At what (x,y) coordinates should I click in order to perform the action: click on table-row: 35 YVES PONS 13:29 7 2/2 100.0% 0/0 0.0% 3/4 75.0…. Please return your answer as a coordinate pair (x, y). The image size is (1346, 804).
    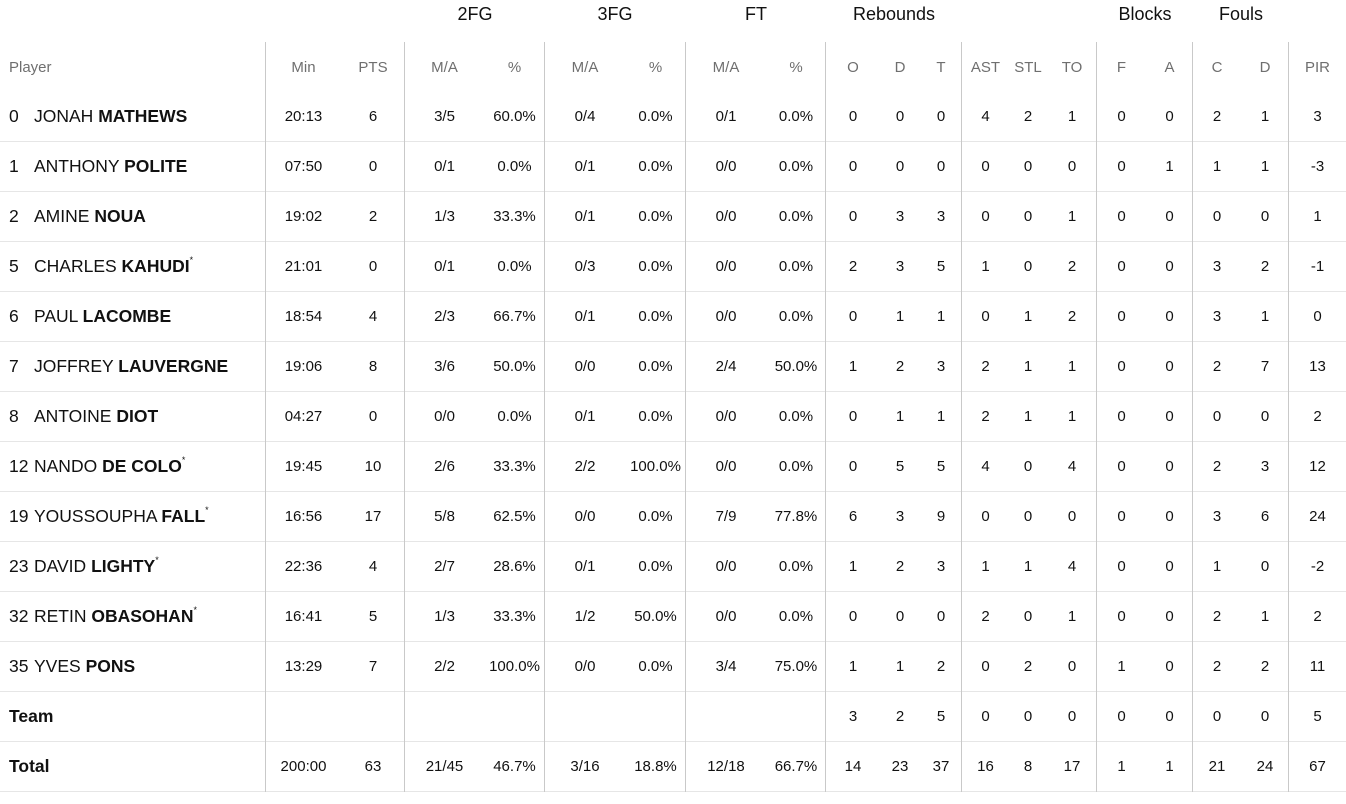
    Looking at the image, I should click on (673, 666).